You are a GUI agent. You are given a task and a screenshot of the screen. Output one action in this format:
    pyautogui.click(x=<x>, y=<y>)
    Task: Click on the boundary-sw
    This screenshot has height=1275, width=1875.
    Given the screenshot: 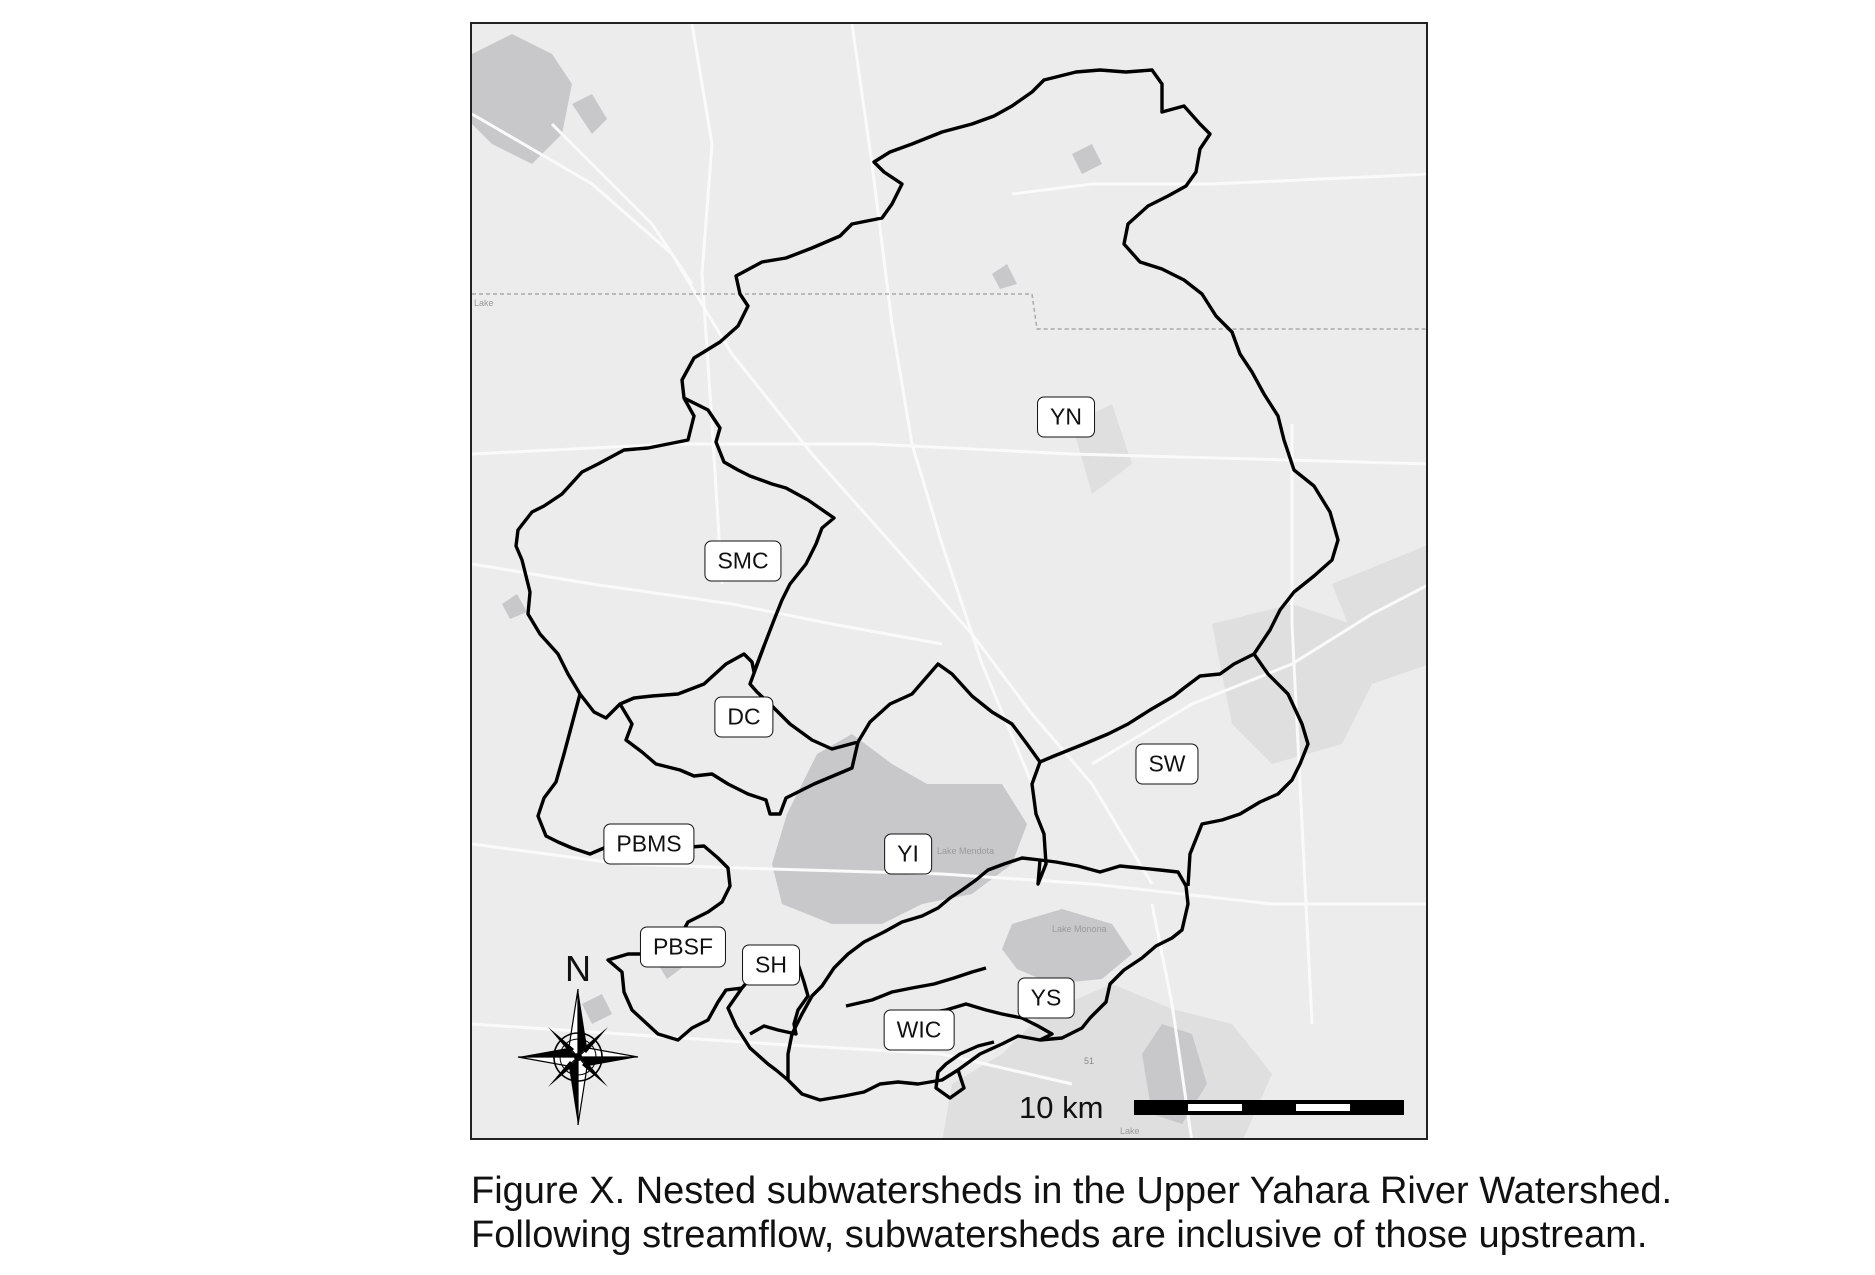 What is the action you would take?
    pyautogui.click(x=1170, y=770)
    